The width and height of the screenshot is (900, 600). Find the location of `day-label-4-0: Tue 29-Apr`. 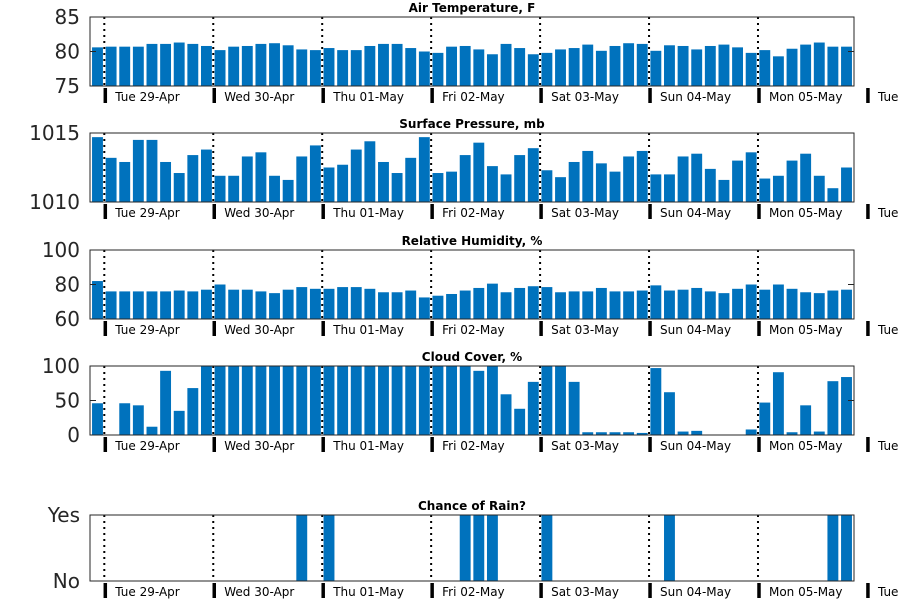

day-label-4-0: Tue 29-Apr is located at coordinates (146, 592).